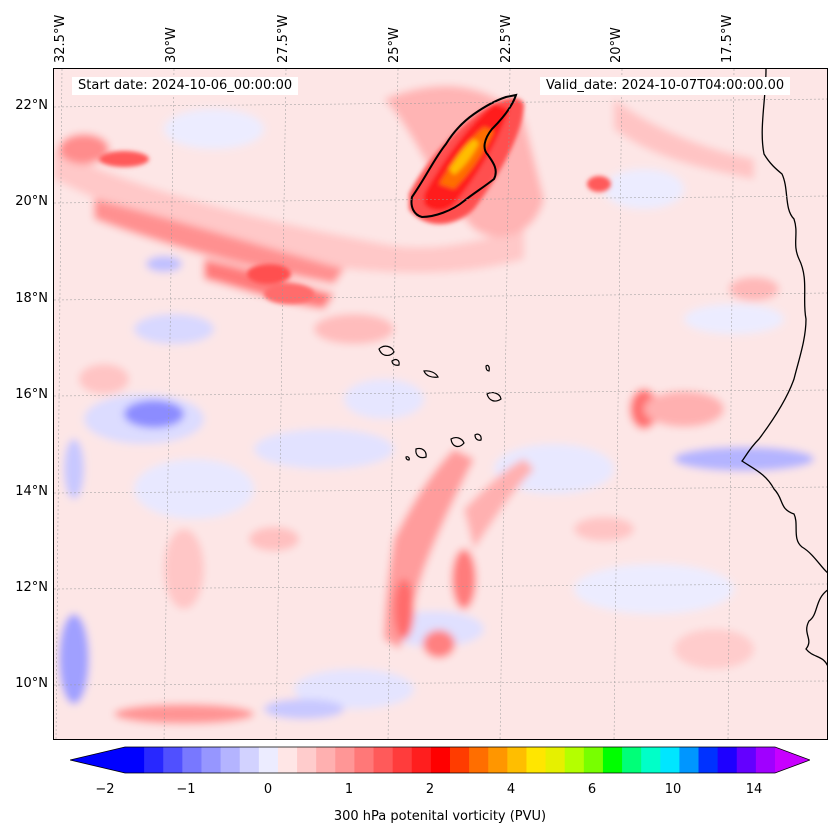 This screenshot has width=837, height=836. What do you see at coordinates (171, 45) in the screenshot?
I see `lon-label: 30°W` at bounding box center [171, 45].